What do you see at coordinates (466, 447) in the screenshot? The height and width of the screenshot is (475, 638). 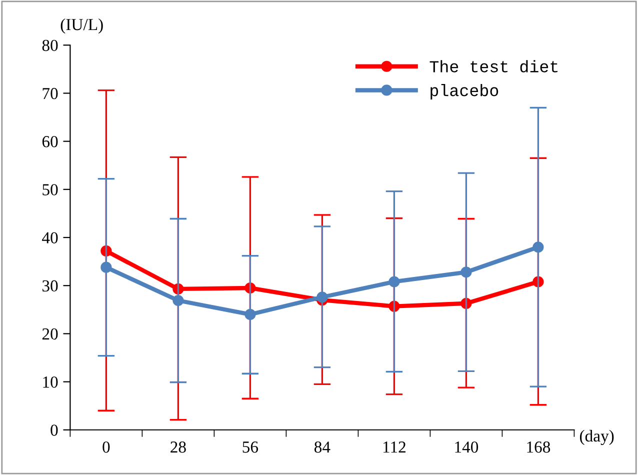 I see `x-tick-label: 140` at bounding box center [466, 447].